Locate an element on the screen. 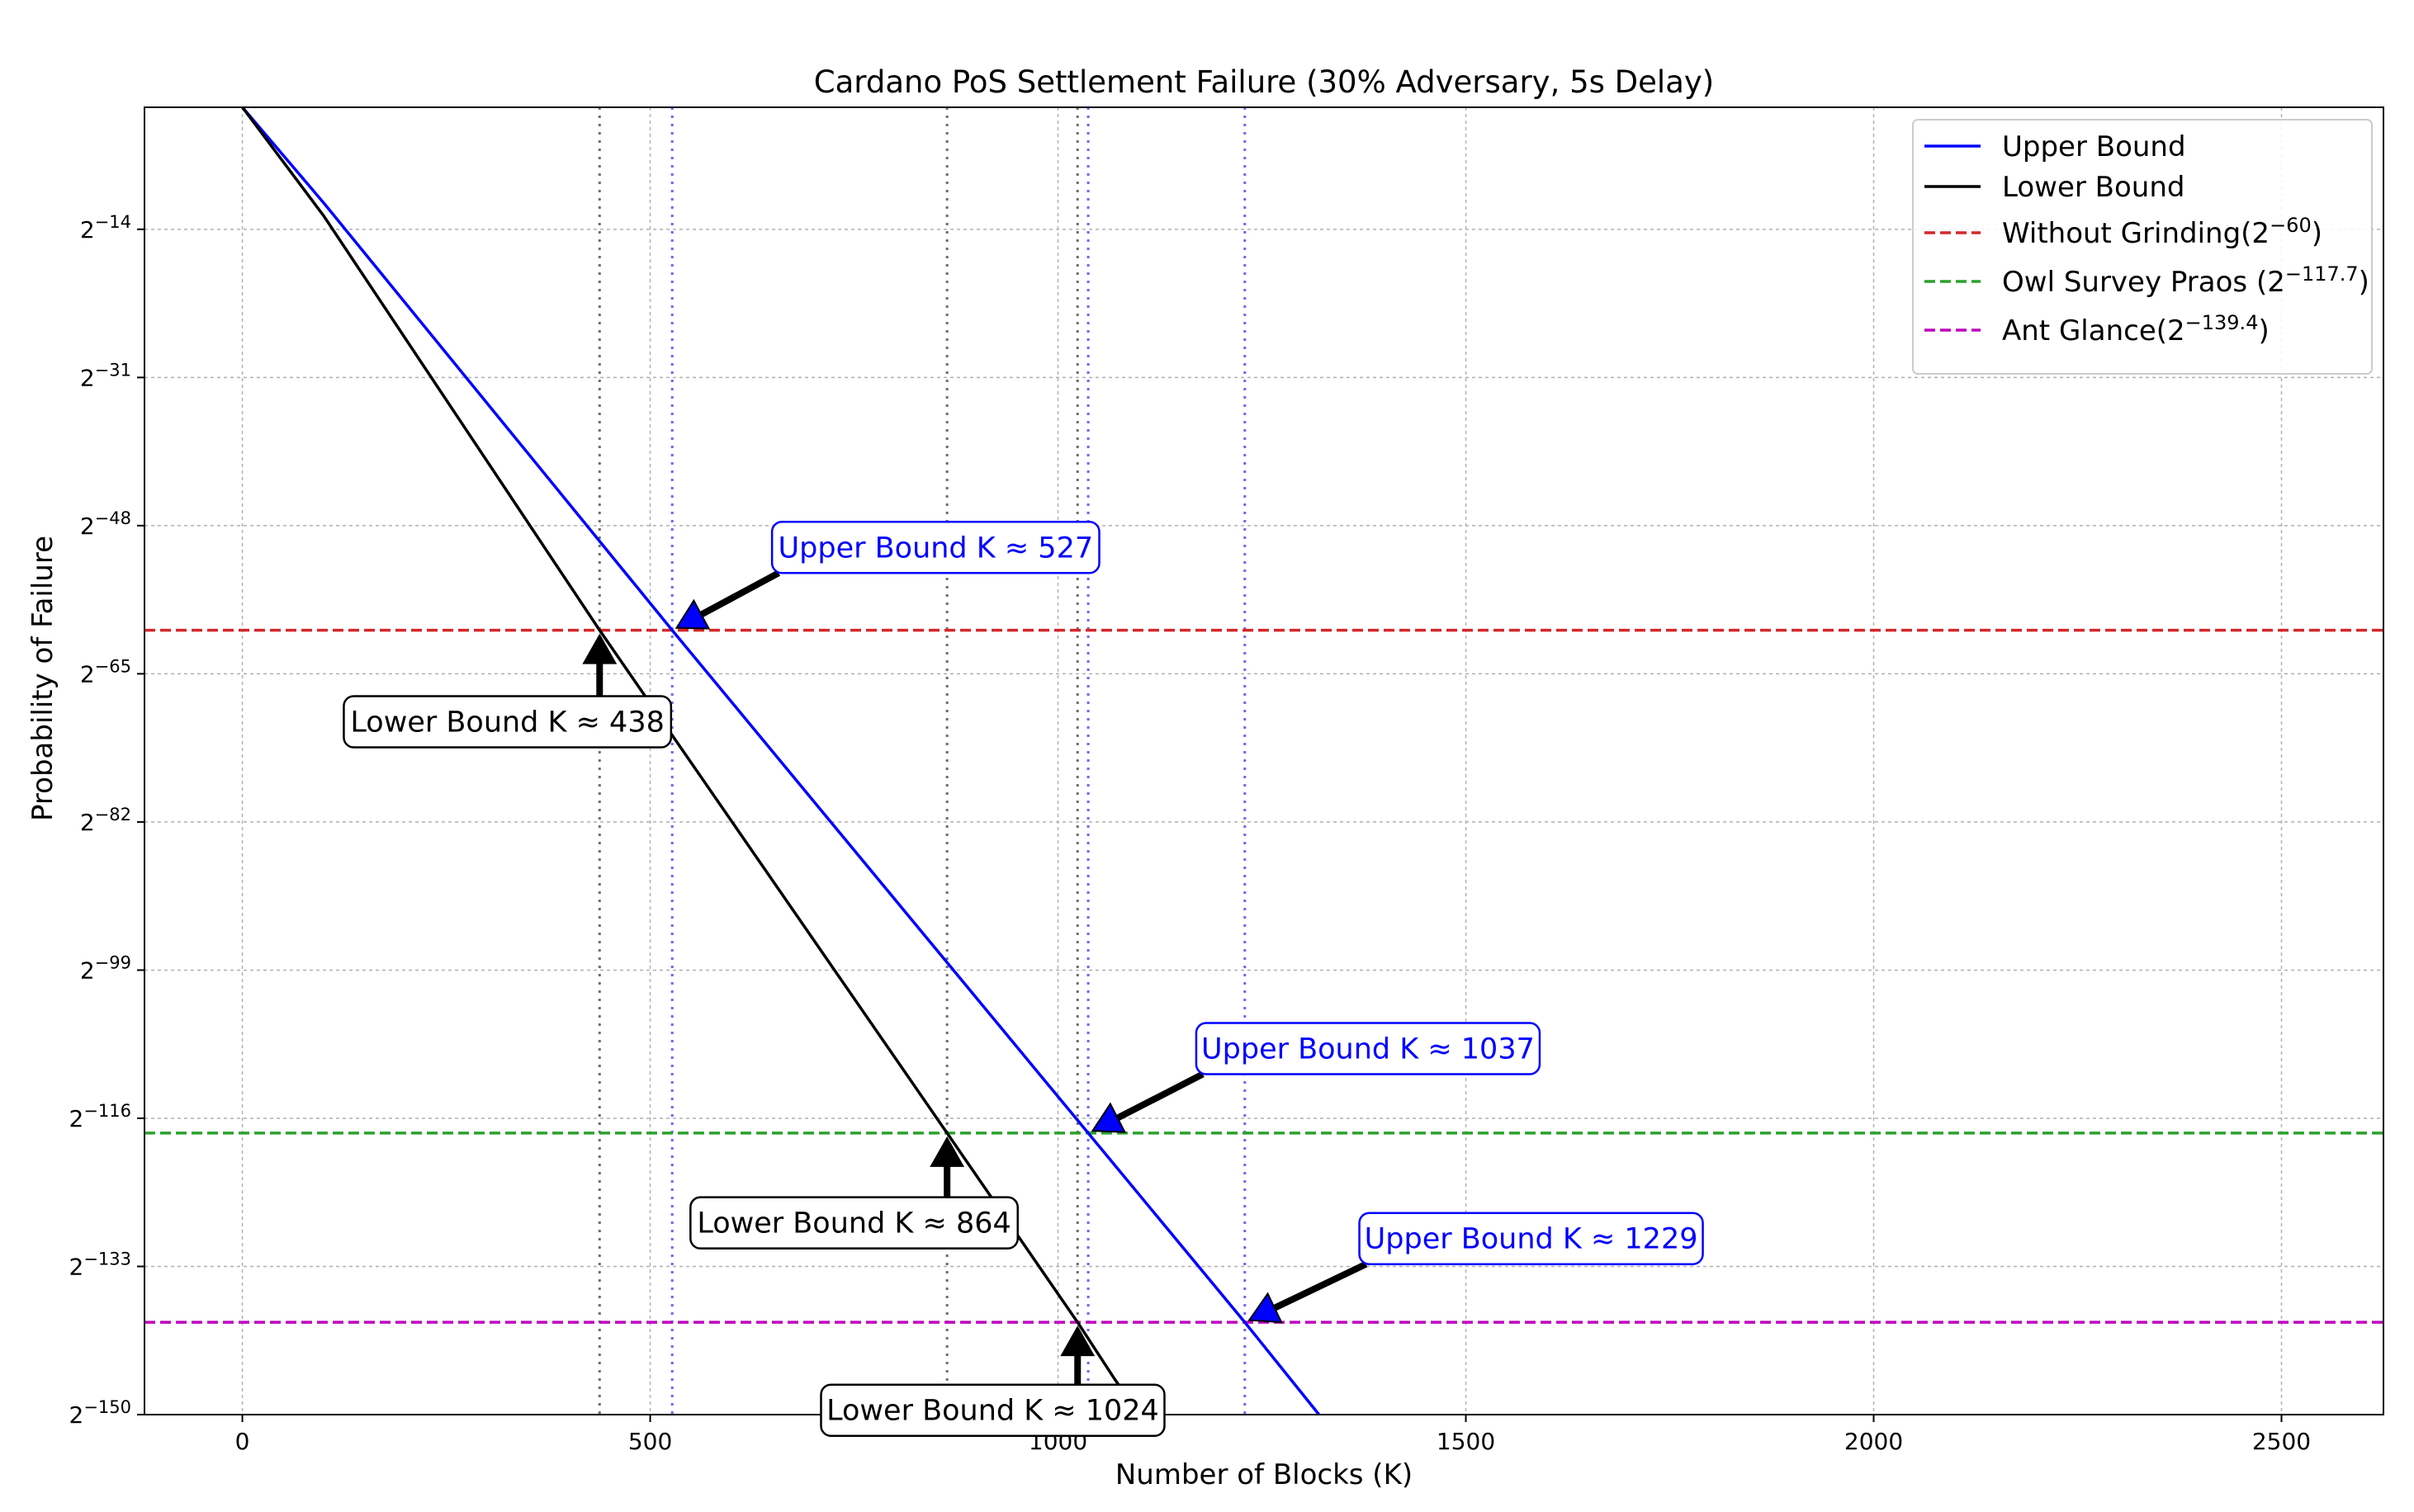  y-tick-label: 2−150 is located at coordinates (100, 1413).